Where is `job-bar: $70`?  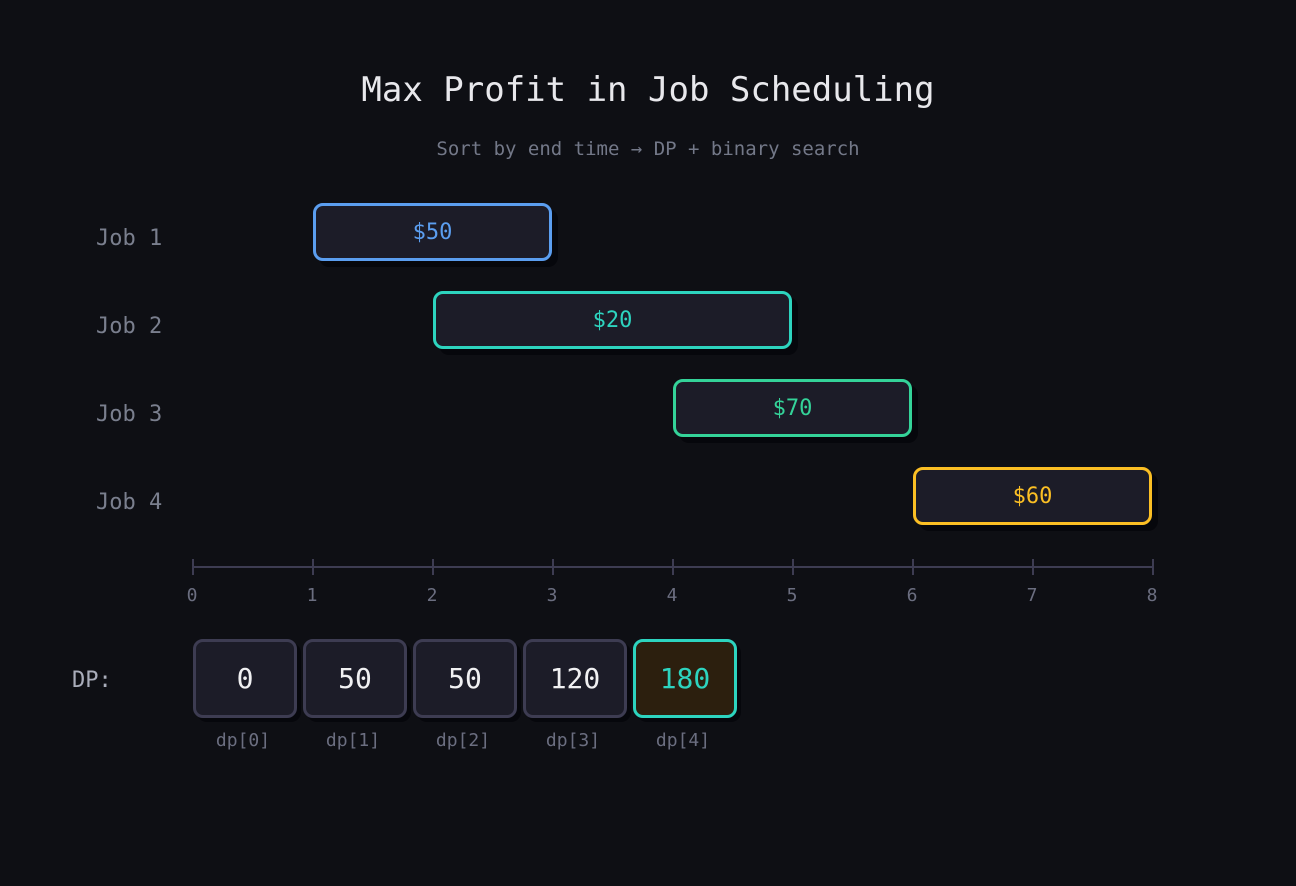 job-bar: $70 is located at coordinates (792, 408).